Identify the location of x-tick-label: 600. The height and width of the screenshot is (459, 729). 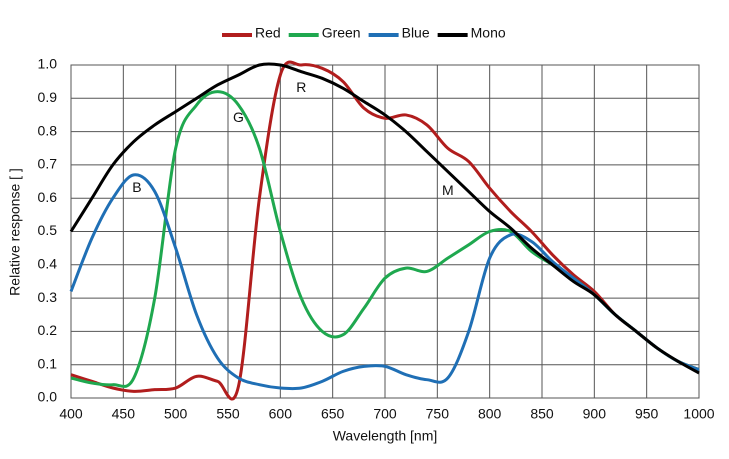
(281, 414).